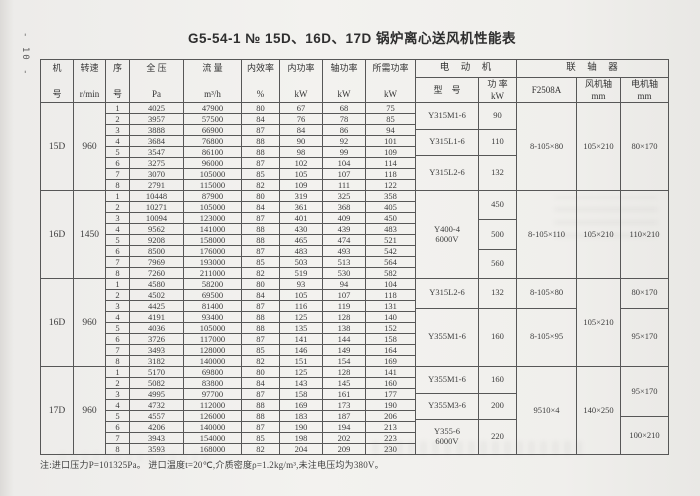 The height and width of the screenshot is (496, 700). I want to click on motor-model-stack: Y355M1-6 Y355M3-6 Y355-6 6000V, so click(447, 411).